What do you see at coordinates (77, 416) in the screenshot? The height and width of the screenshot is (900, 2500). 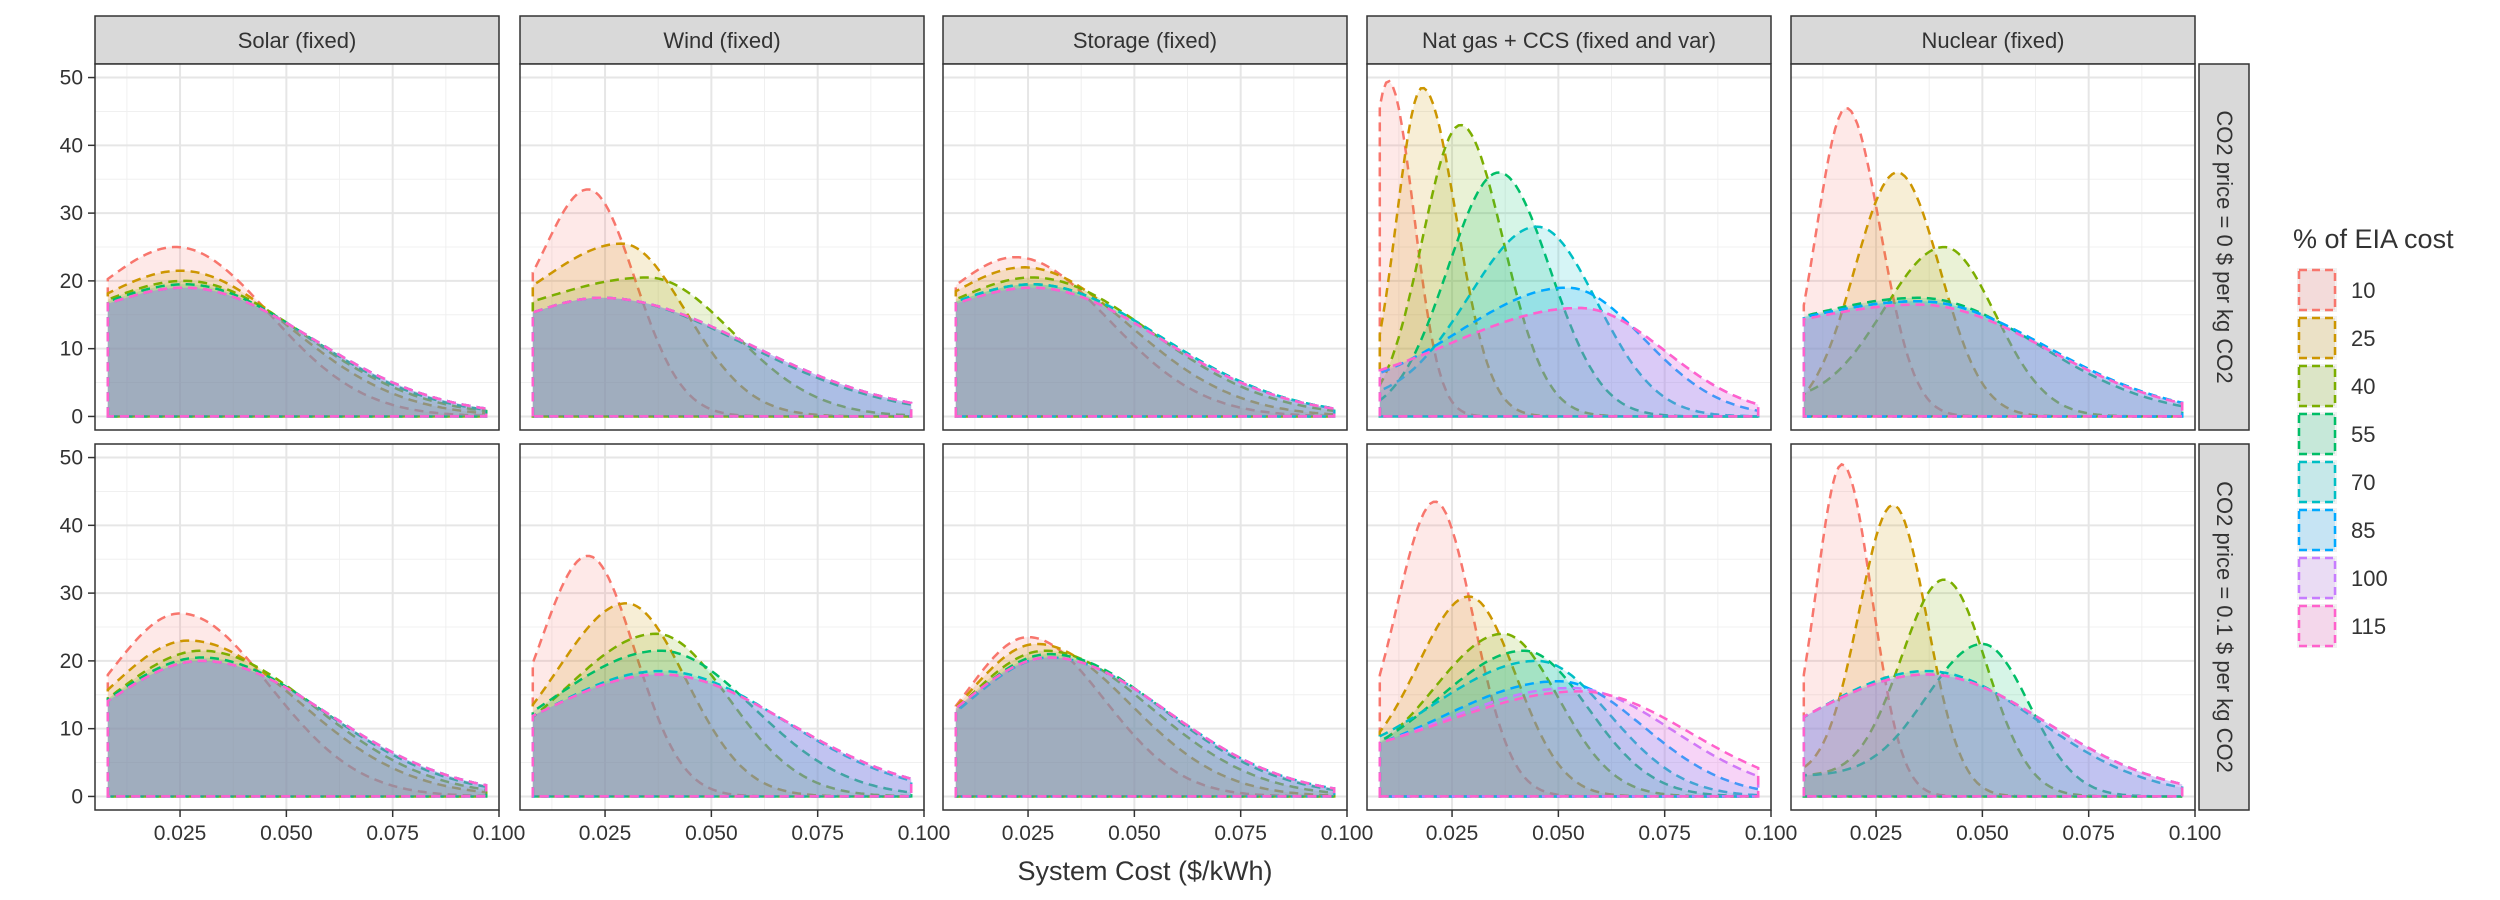 I see `y-tick-label: 0` at bounding box center [77, 416].